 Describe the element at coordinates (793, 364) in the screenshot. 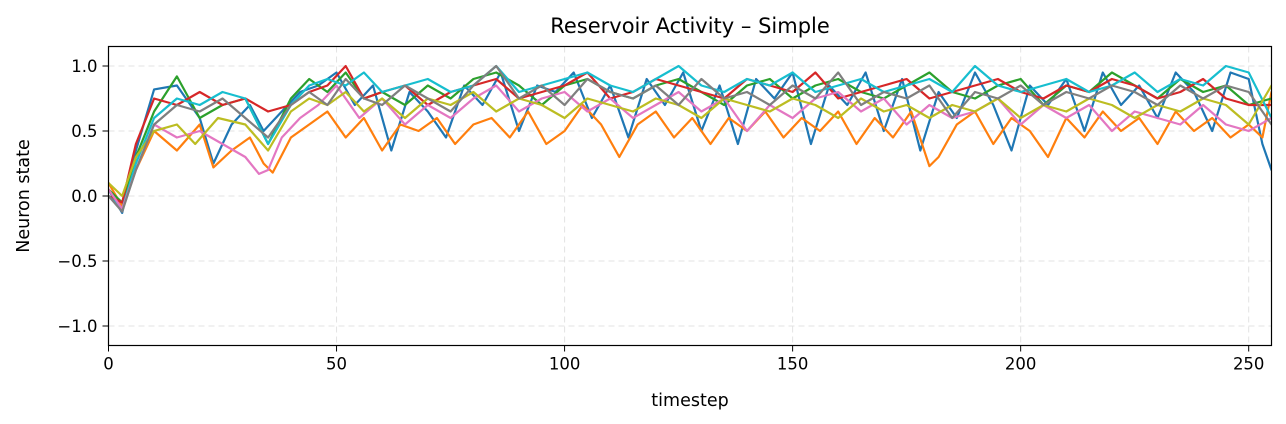

I see `x-tick-label: 150` at that location.